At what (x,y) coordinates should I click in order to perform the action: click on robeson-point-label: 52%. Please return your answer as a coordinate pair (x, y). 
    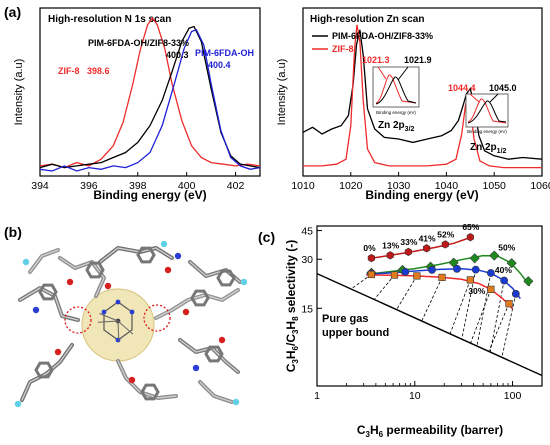
    Looking at the image, I should click on (445, 234).